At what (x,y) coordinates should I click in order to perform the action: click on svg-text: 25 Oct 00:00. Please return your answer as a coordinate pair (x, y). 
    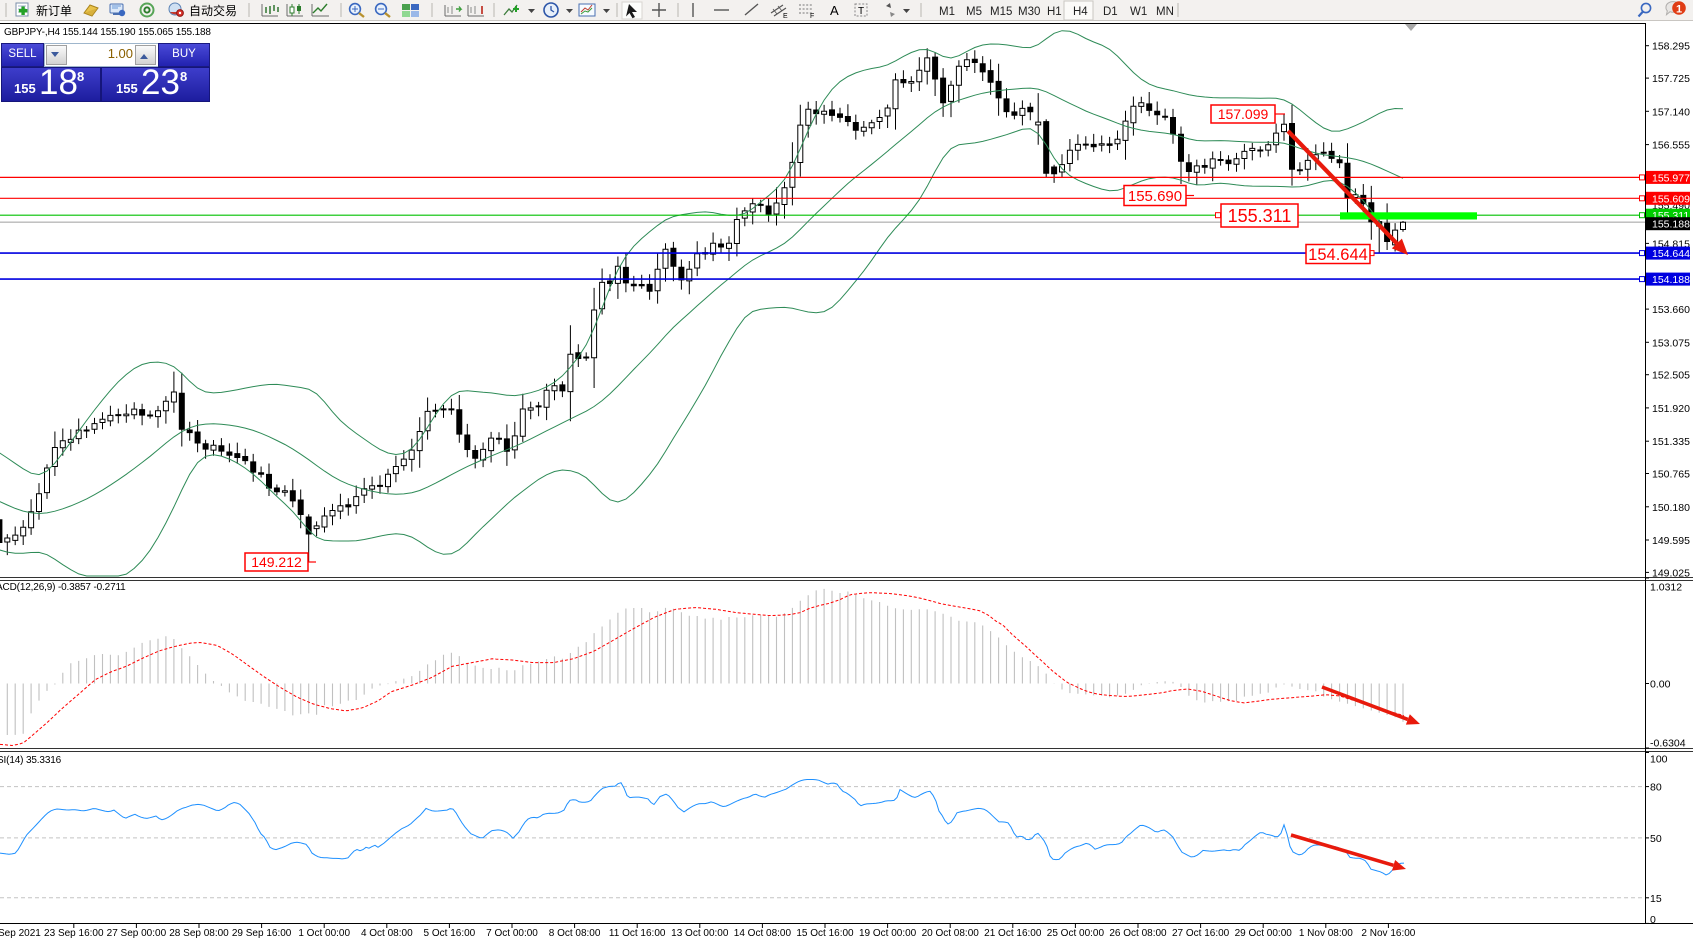
    Looking at the image, I should click on (1076, 933).